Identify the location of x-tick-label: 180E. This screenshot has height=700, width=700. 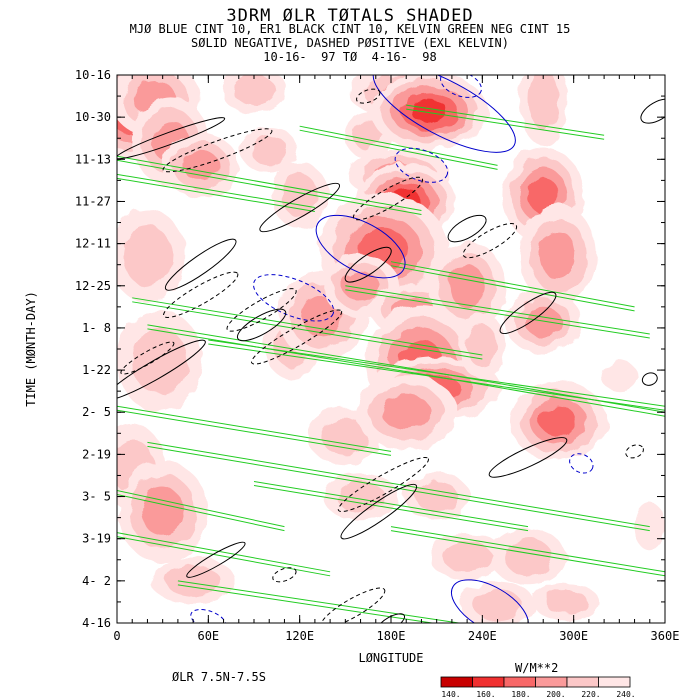
(391, 636).